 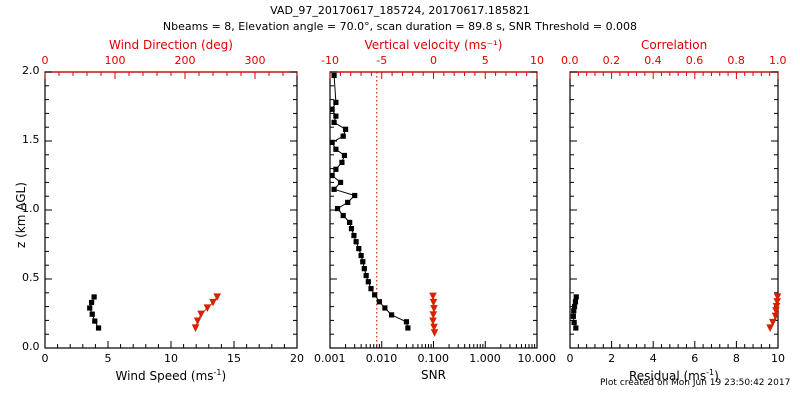 What do you see at coordinates (434, 314) in the screenshot?
I see `series-vertical-velocity` at bounding box center [434, 314].